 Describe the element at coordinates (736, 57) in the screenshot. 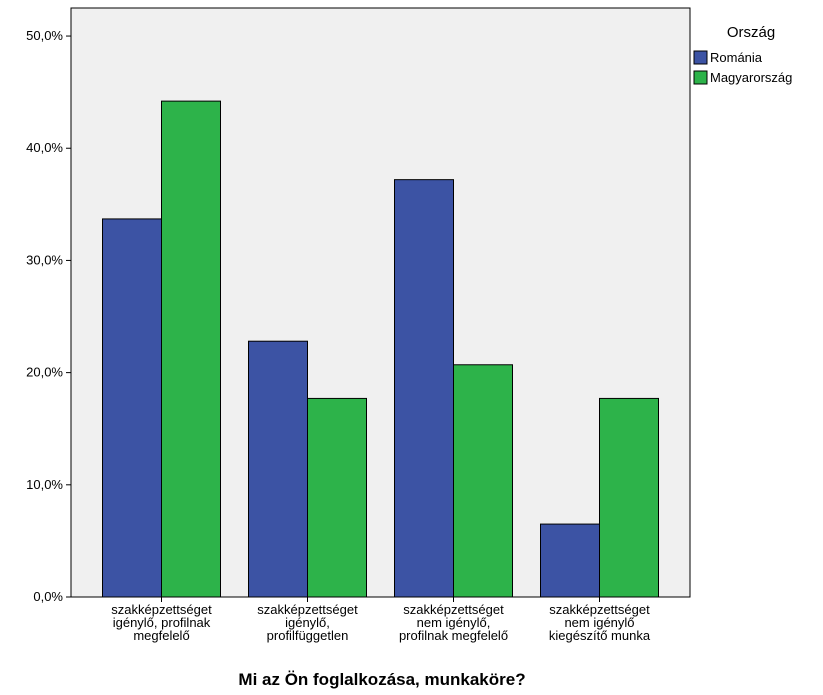

I see `legend-label: Románia` at that location.